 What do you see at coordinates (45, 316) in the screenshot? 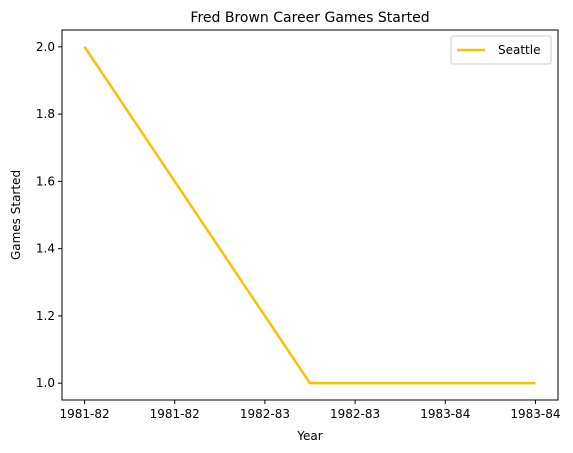
I see `y-tick-label: 1.2` at bounding box center [45, 316].